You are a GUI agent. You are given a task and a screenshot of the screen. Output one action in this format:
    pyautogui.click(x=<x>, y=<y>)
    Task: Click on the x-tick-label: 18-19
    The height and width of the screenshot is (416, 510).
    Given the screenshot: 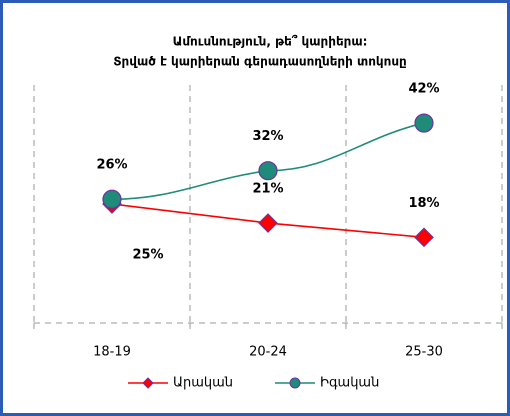 What is the action you would take?
    pyautogui.click(x=112, y=352)
    